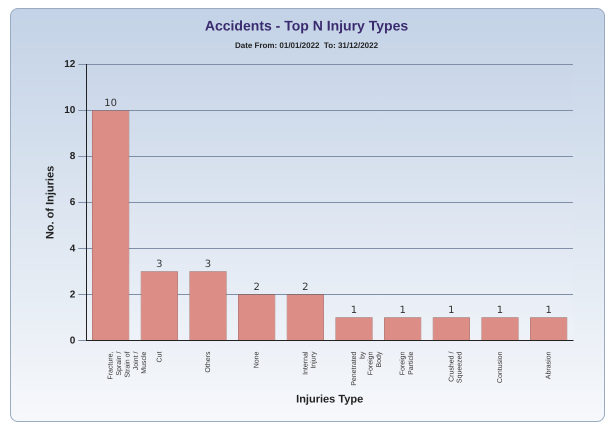 The width and height of the screenshot is (613, 428). What do you see at coordinates (73, 248) in the screenshot?
I see `y-tick-label: 4` at bounding box center [73, 248].